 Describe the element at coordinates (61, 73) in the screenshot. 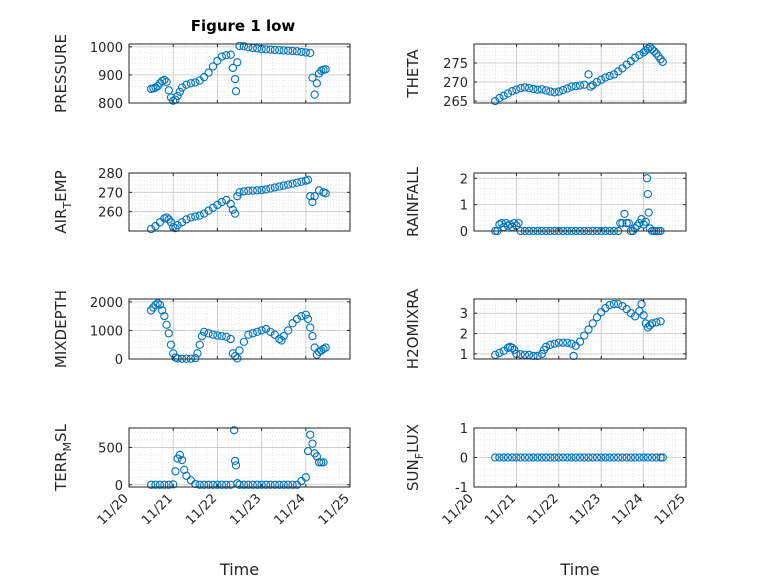

I see `y-axis-label: PRESSURE` at that location.